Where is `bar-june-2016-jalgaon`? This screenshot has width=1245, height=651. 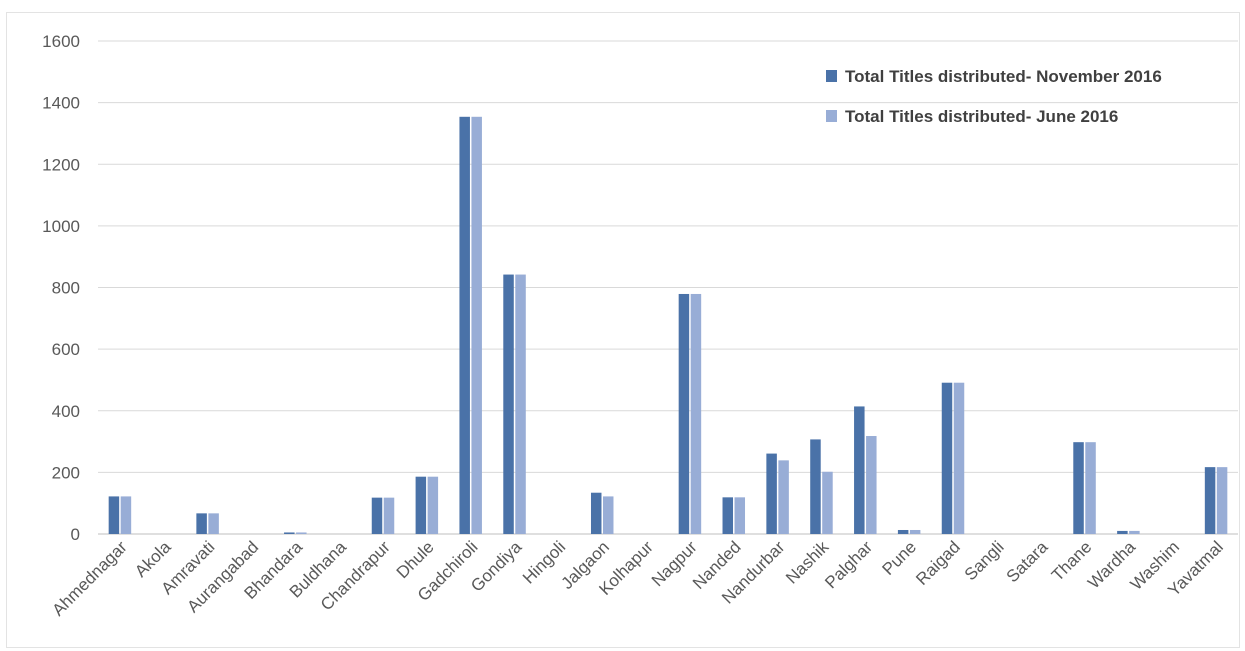 bar-june-2016-jalgaon is located at coordinates (608, 515).